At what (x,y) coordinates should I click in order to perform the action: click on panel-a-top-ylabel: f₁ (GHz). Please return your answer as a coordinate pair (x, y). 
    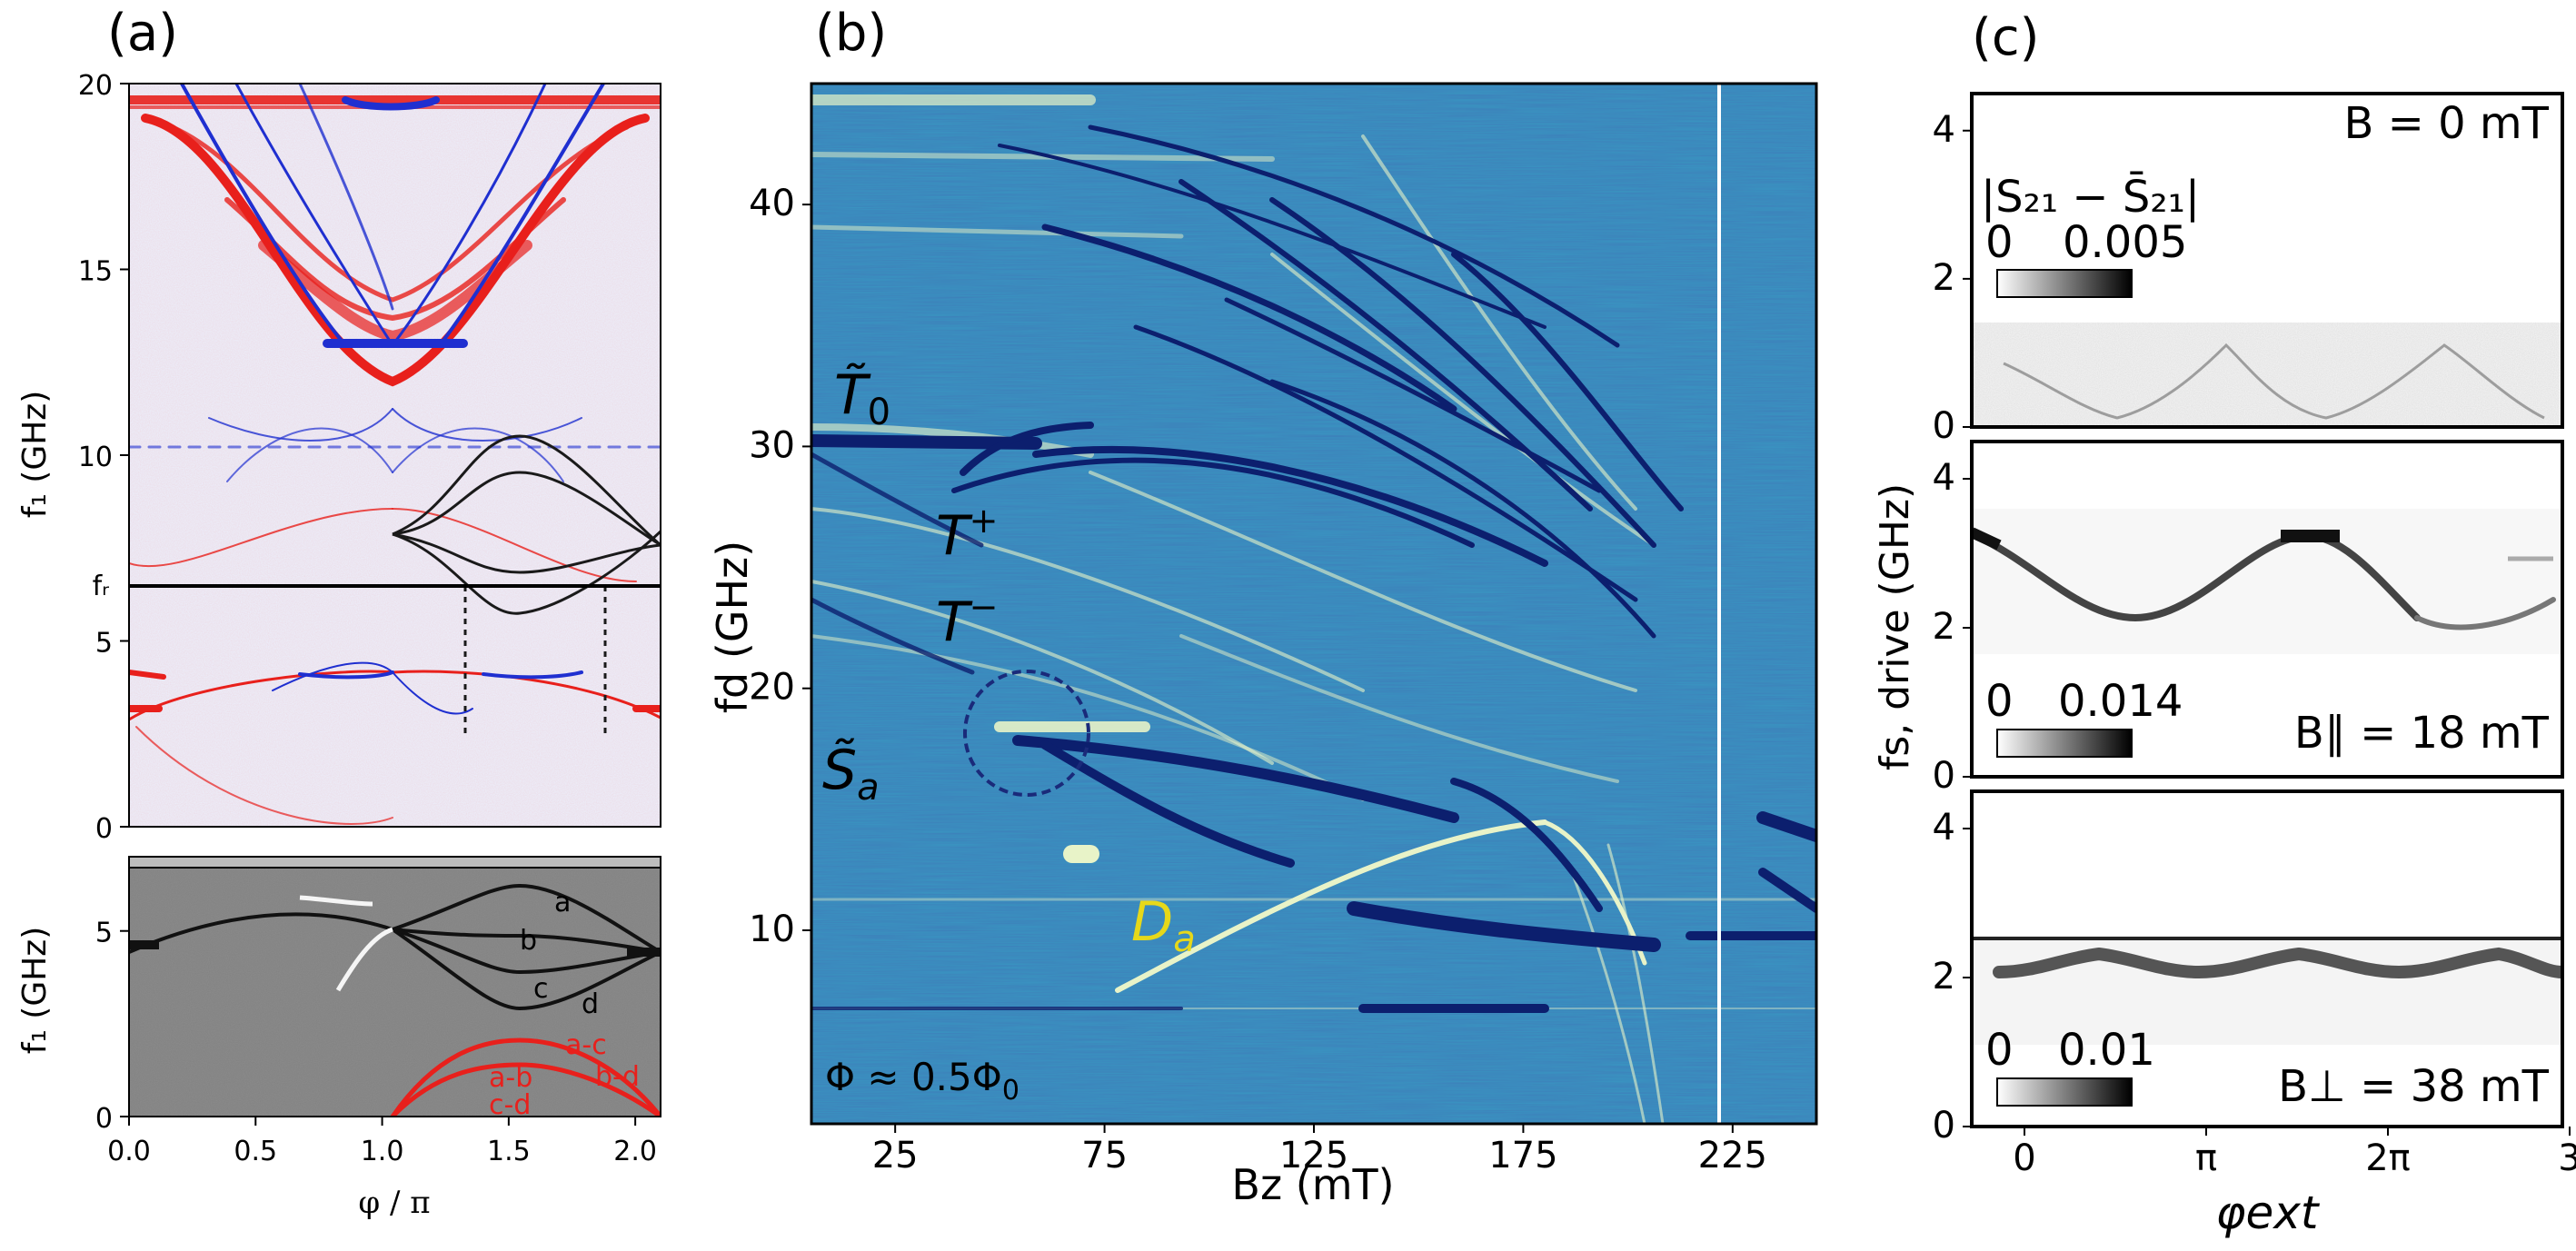
    Looking at the image, I should click on (35, 455).